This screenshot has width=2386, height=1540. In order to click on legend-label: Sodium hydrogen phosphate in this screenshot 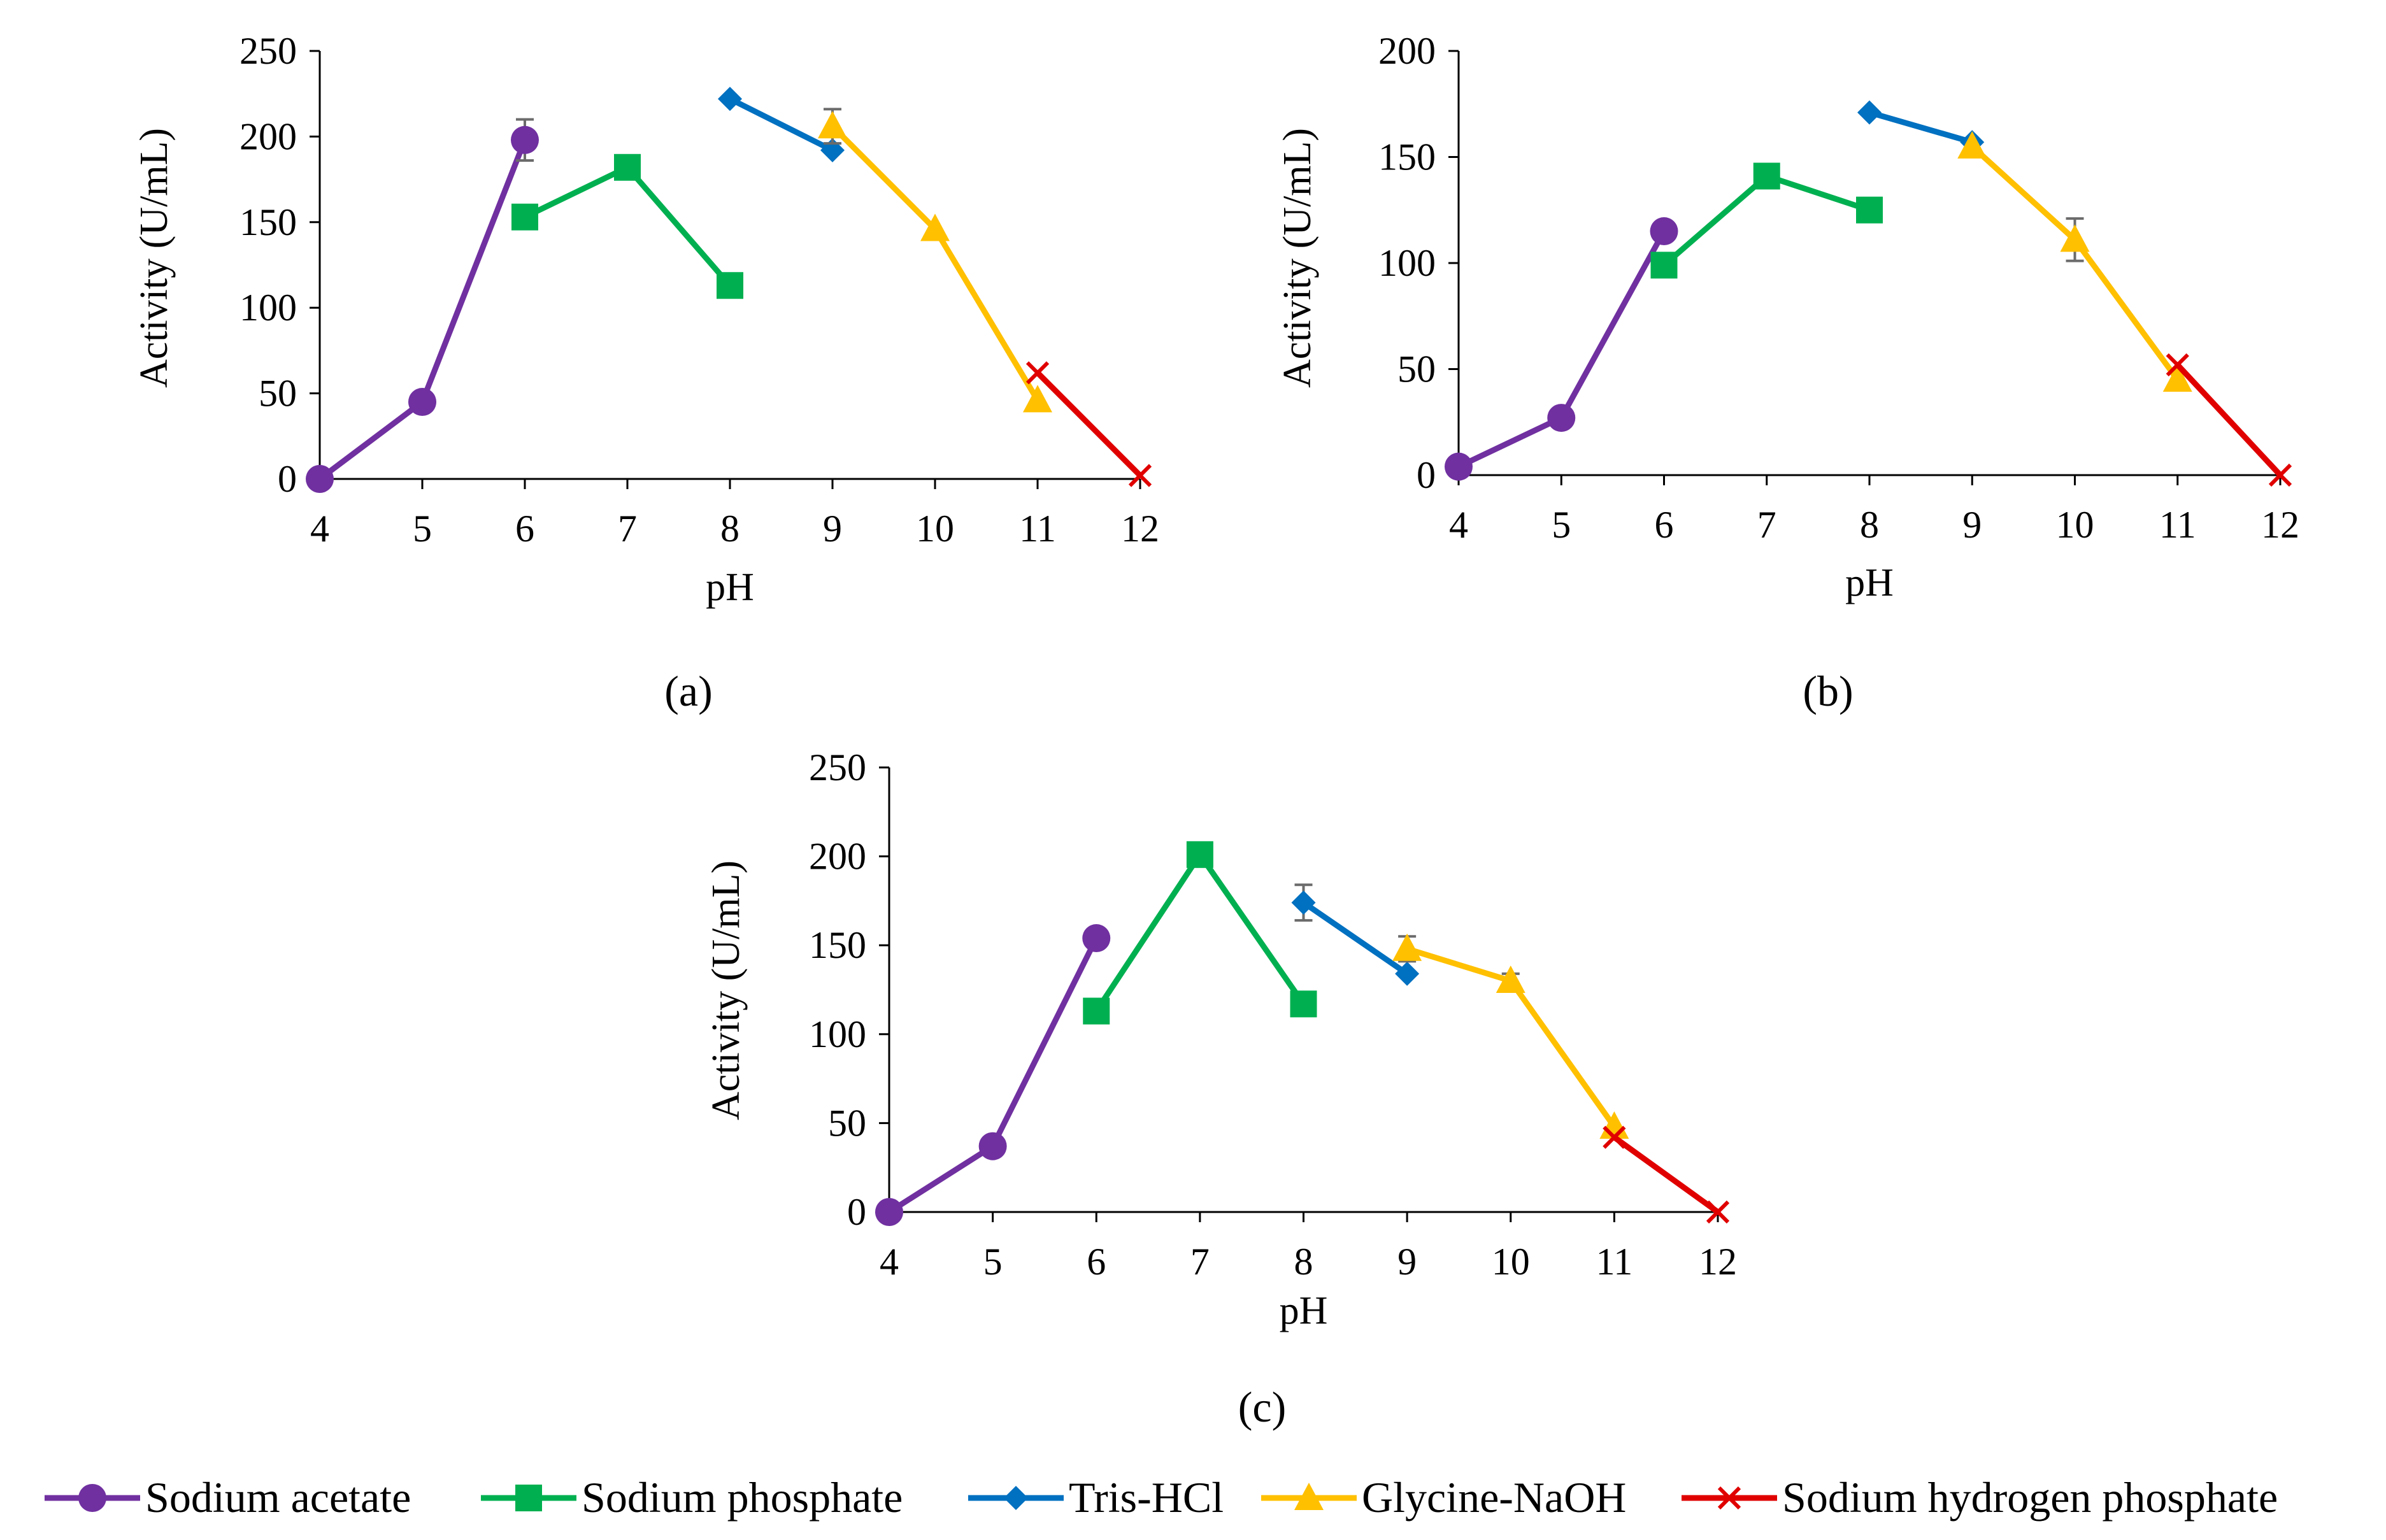, I will do `click(2030, 1497)`.